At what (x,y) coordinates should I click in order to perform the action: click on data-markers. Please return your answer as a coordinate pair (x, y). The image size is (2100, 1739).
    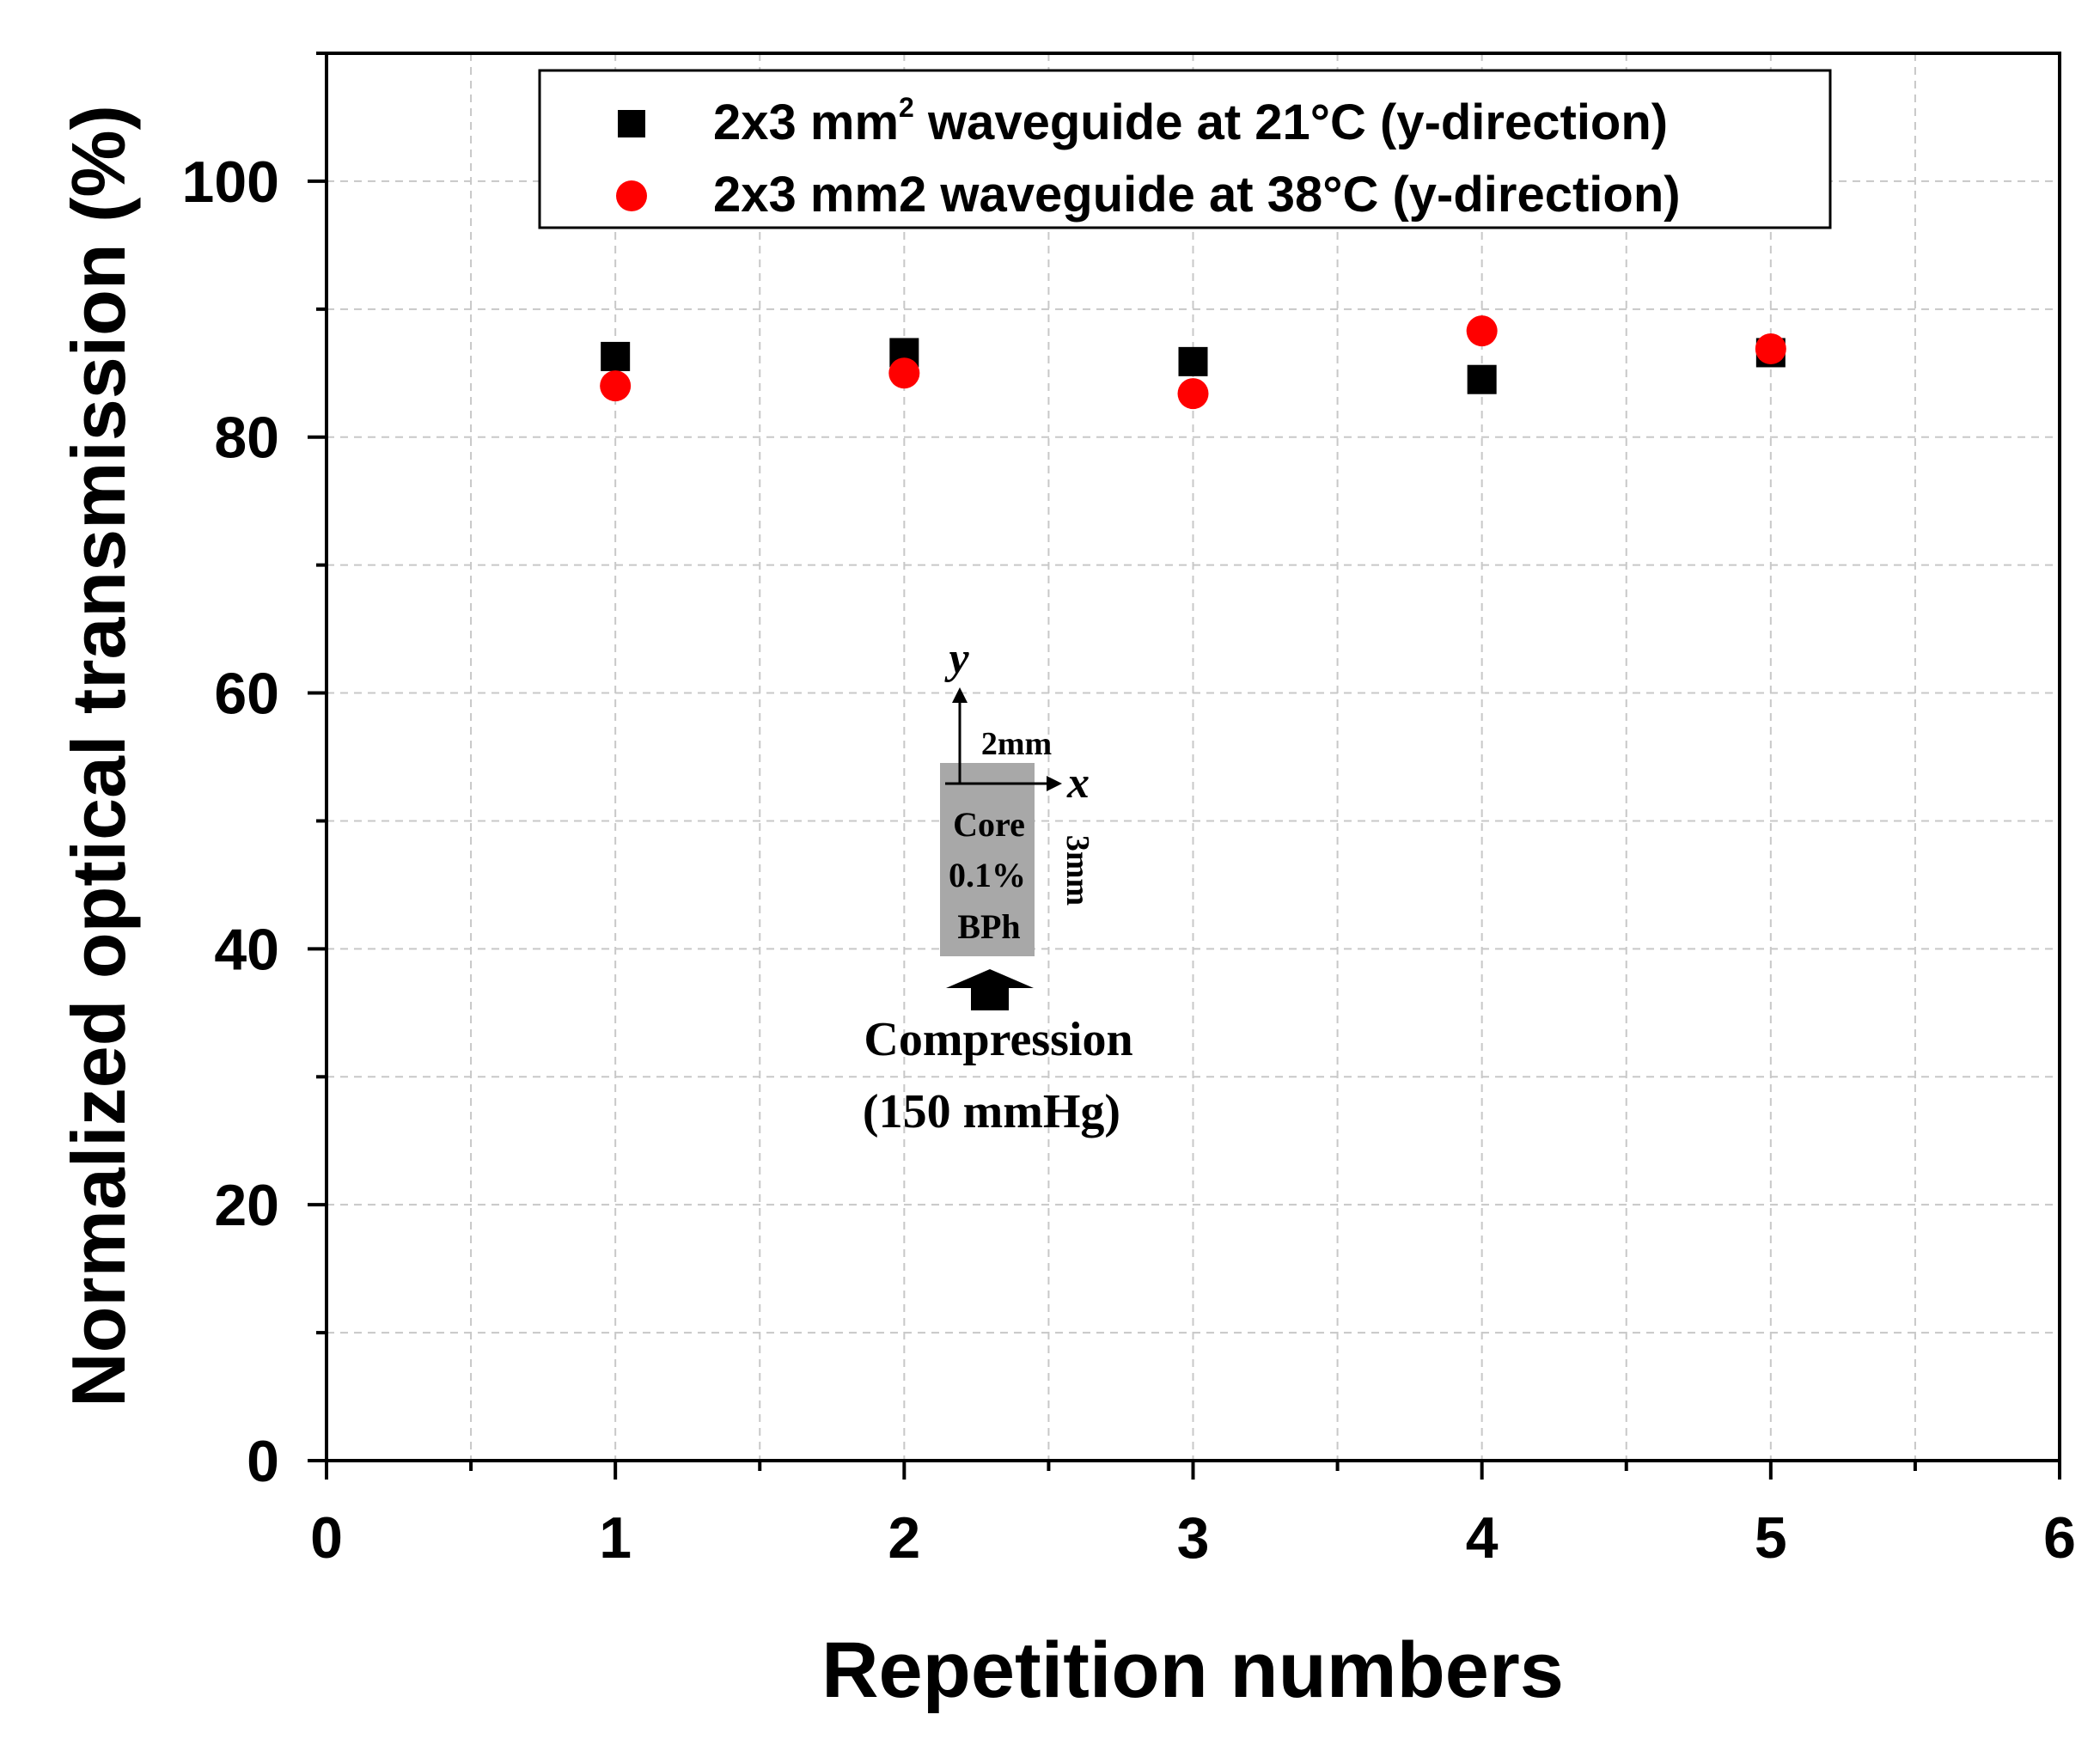
    Looking at the image, I should click on (1193, 362).